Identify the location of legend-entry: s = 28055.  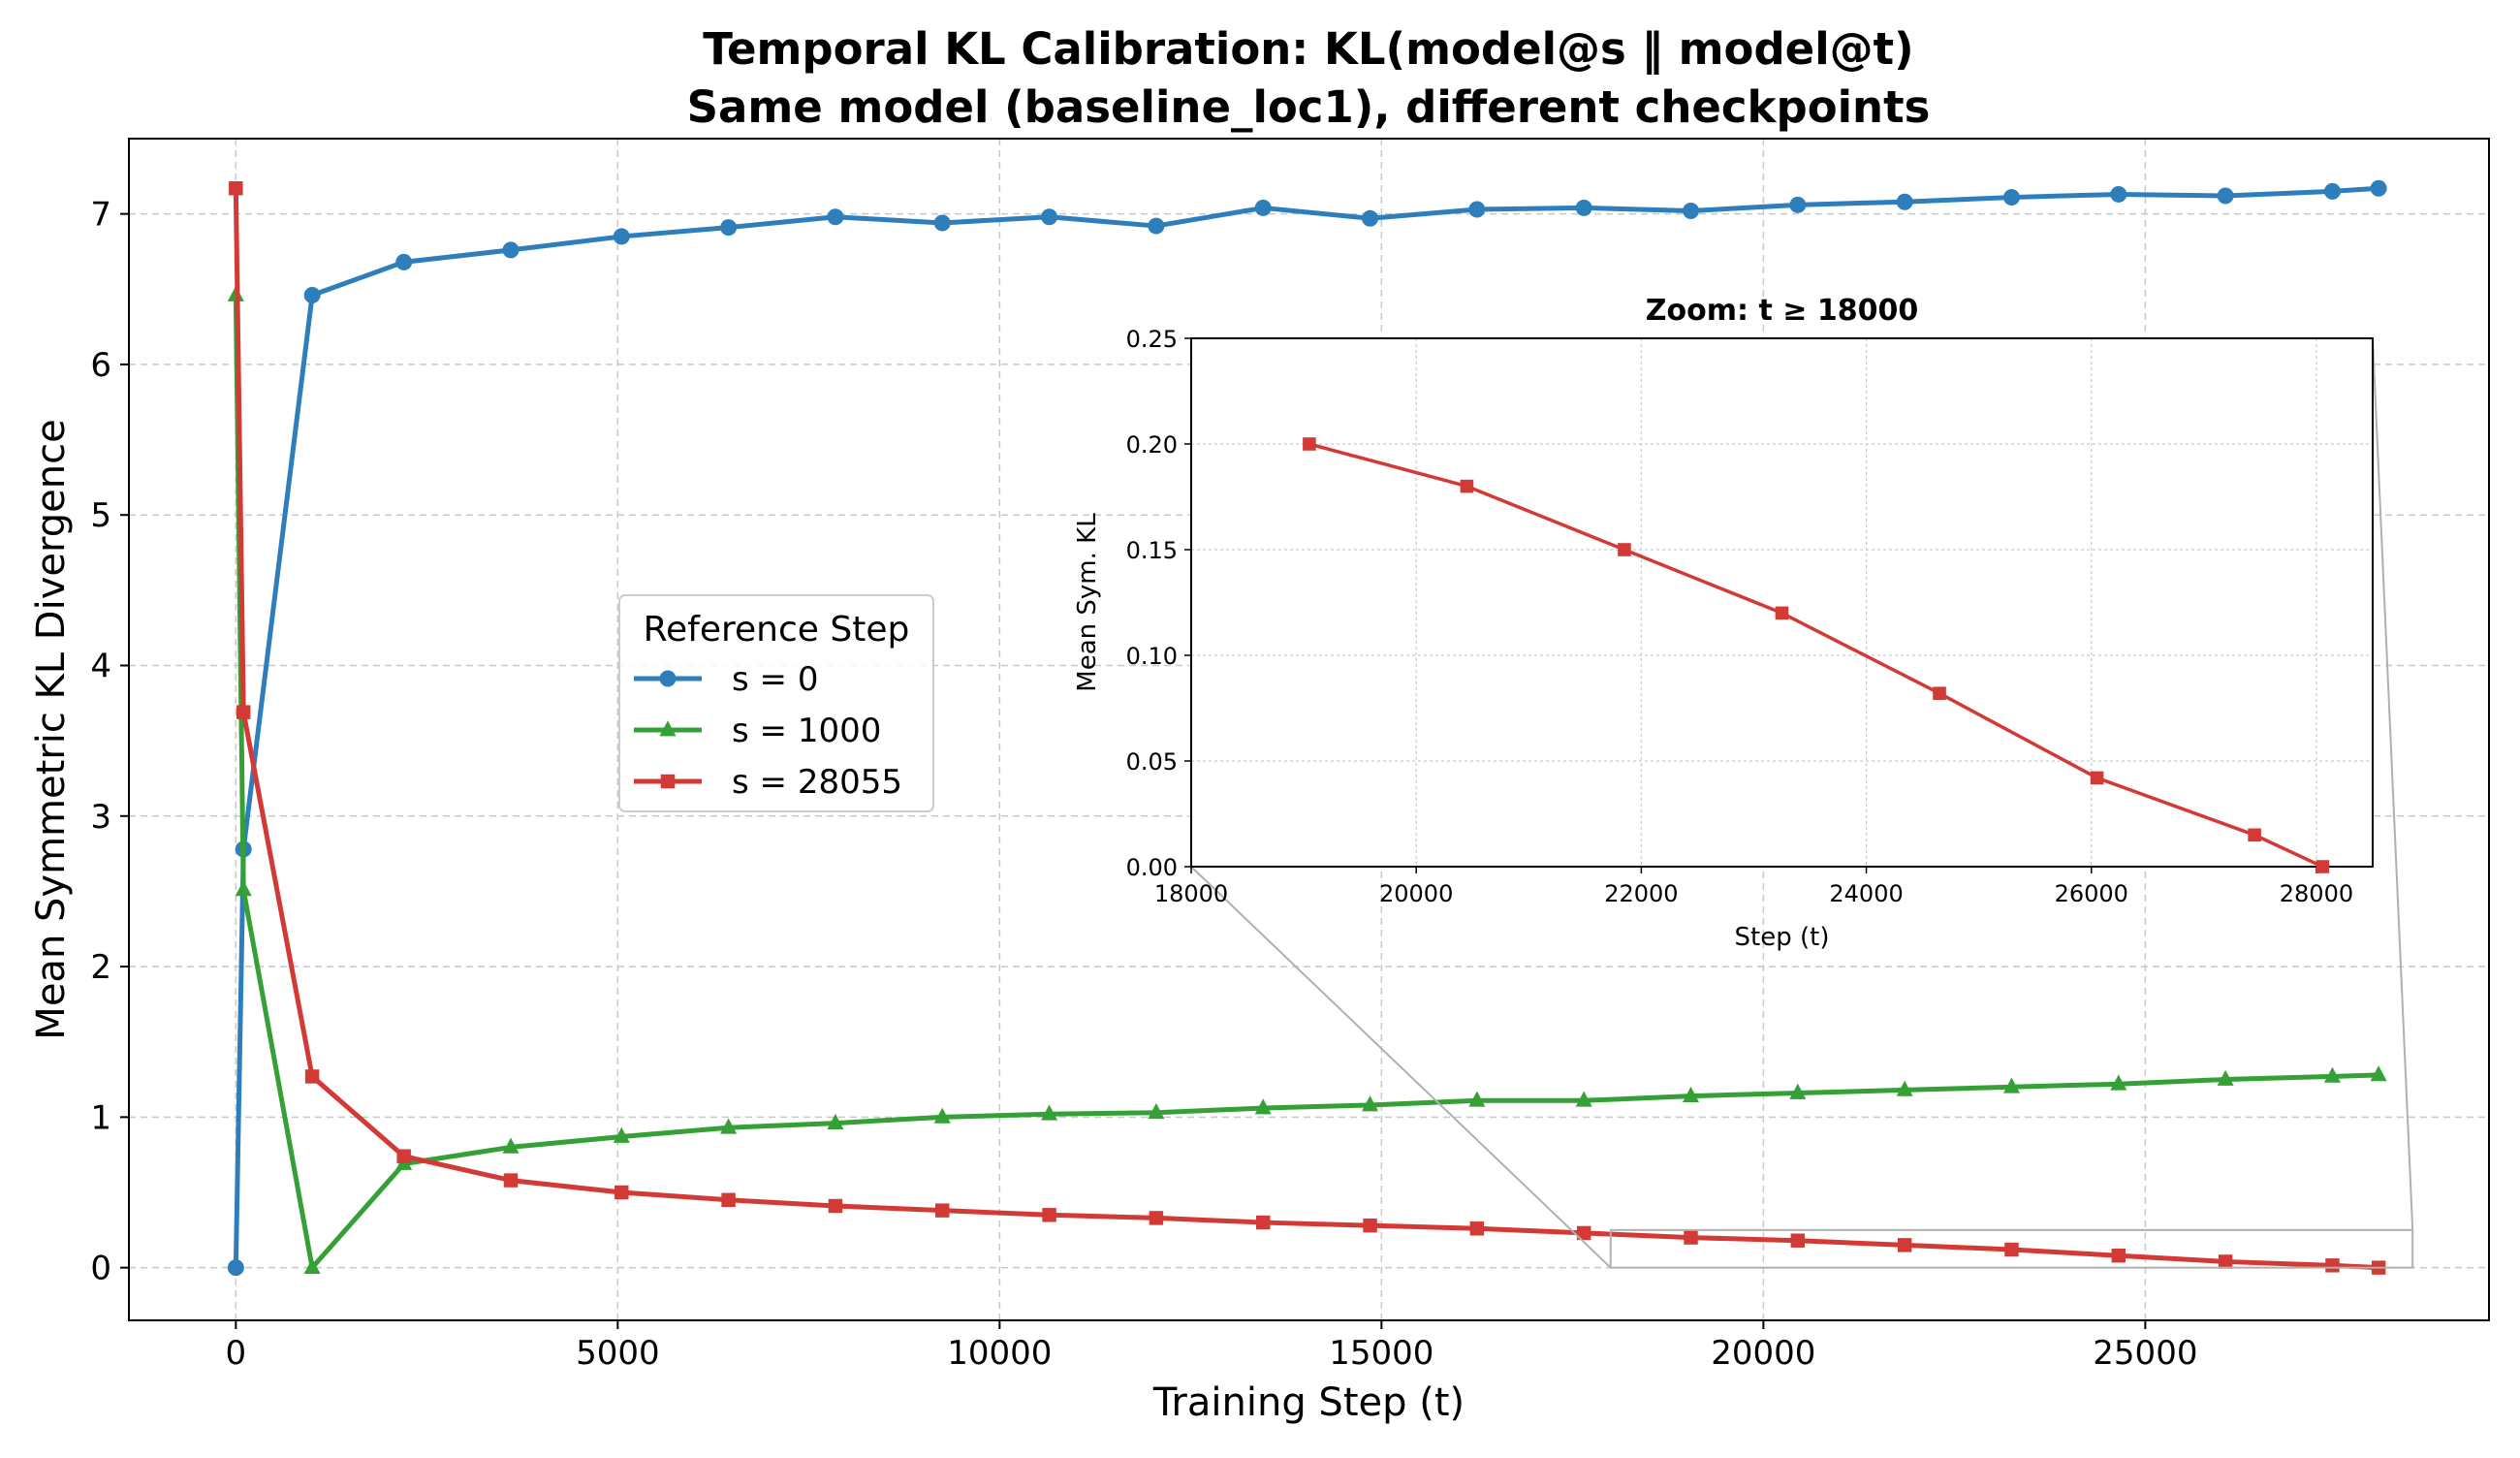
(768, 782).